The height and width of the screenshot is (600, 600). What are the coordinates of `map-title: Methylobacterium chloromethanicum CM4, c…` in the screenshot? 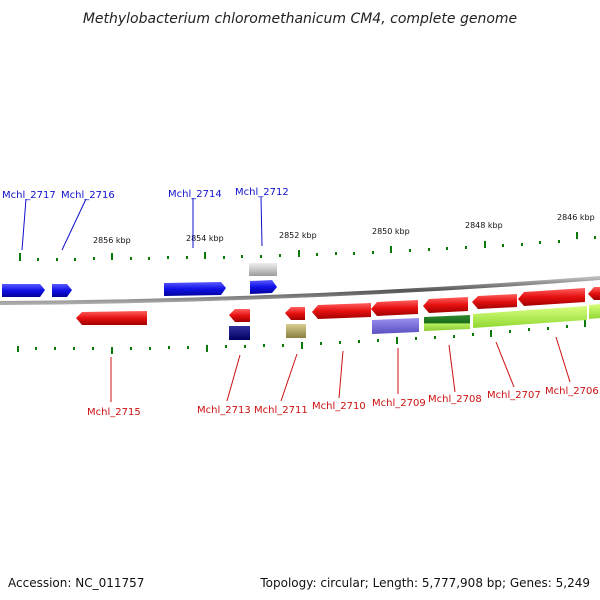 It's located at (300, 19).